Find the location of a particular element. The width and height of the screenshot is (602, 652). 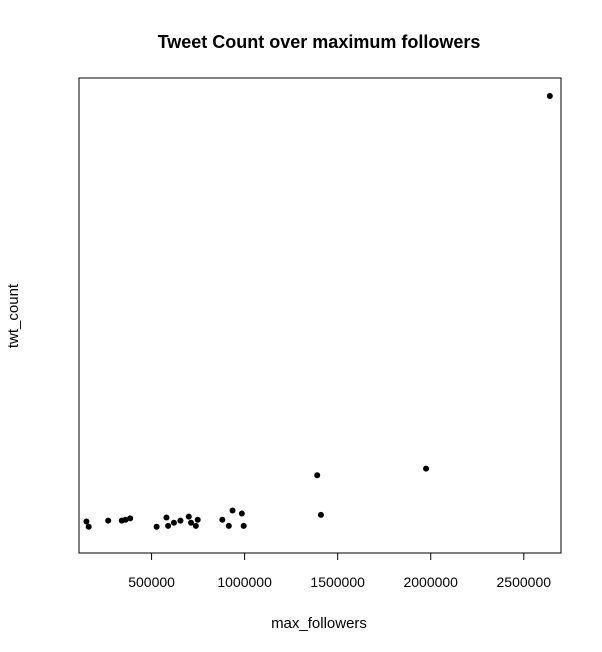

chart-title: Tweet Count over maximum followers is located at coordinates (319, 42).